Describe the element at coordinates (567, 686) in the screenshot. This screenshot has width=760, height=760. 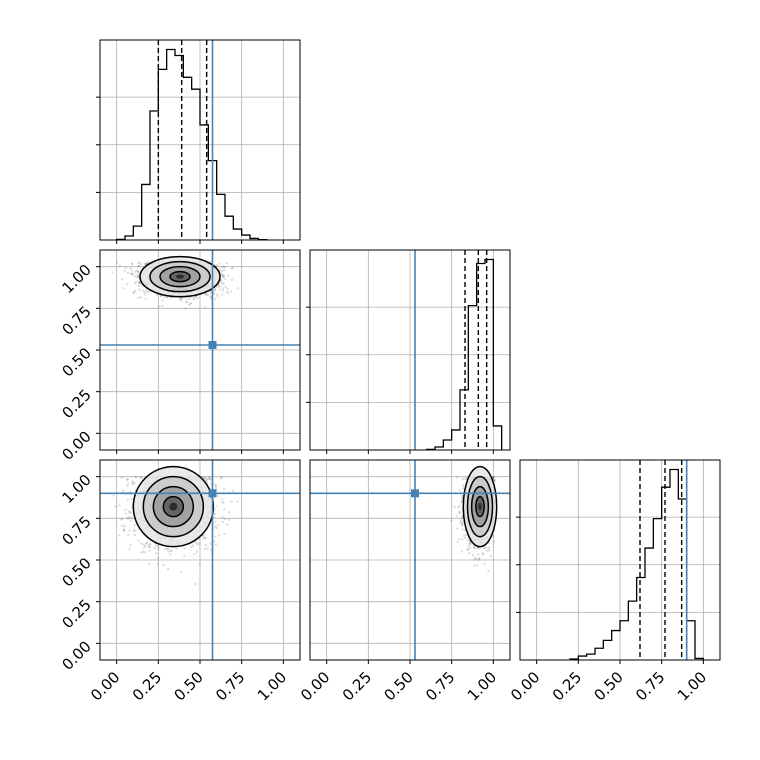
I see `x-tick-label: 0.25` at that location.